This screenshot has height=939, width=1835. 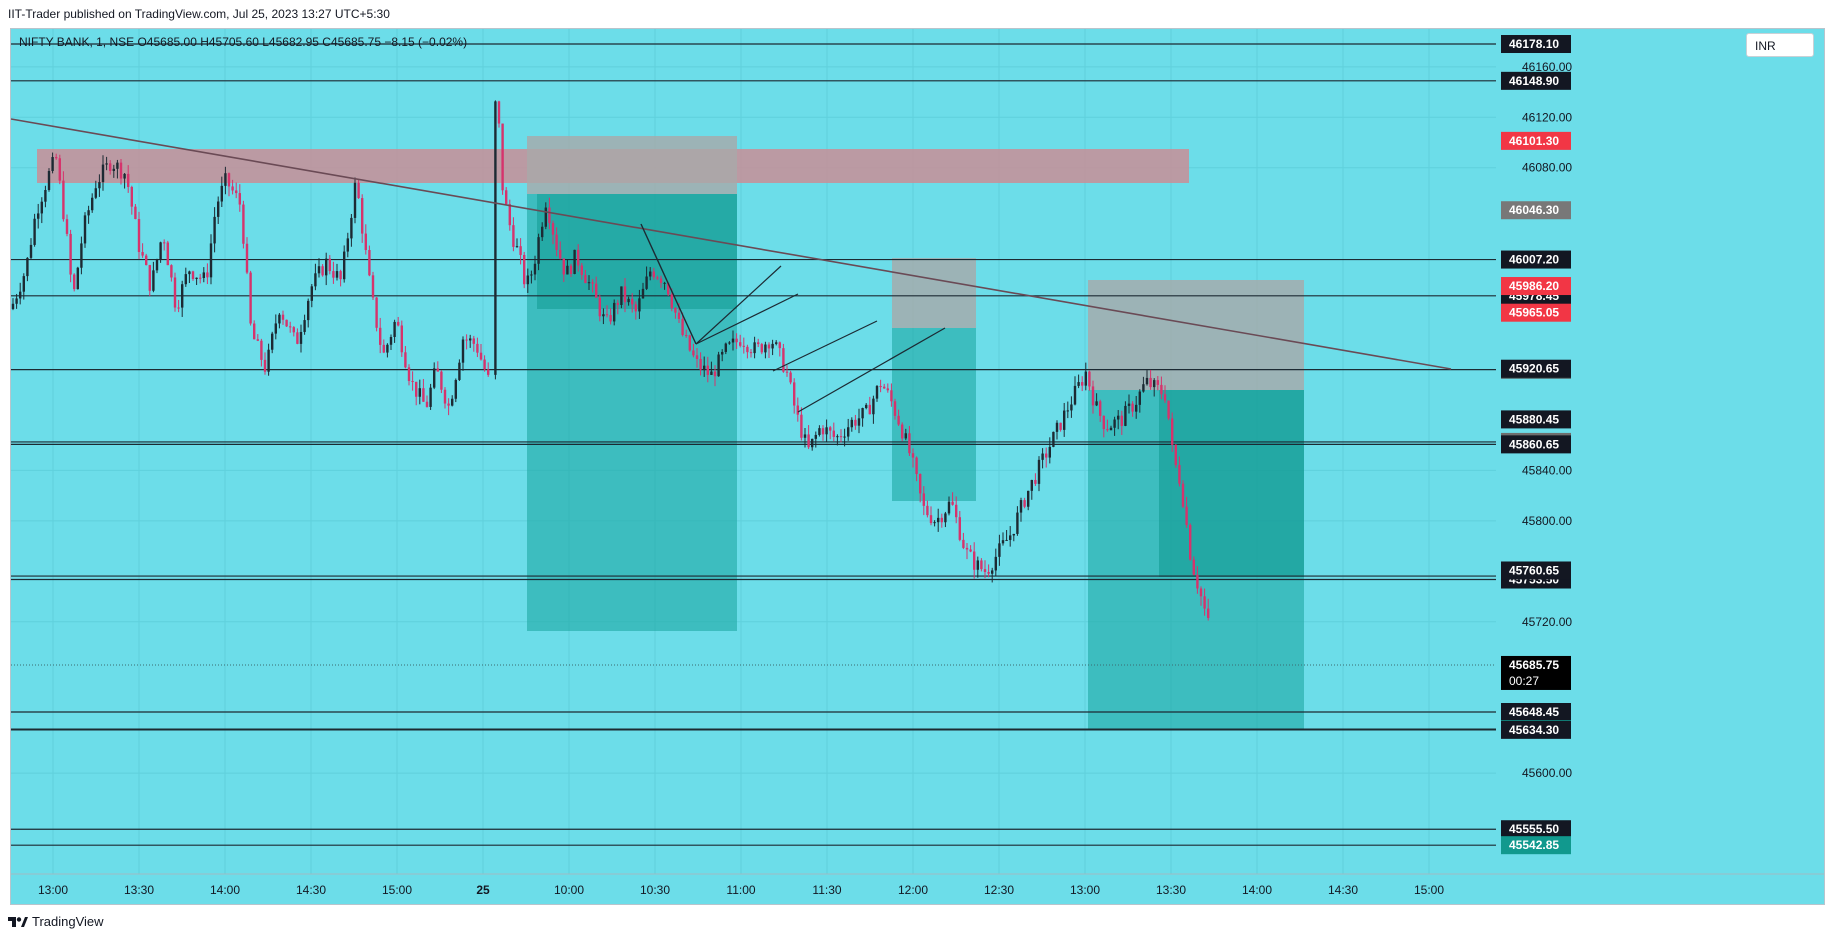 What do you see at coordinates (1534, 141) in the screenshot?
I see `price-label-text: 46101.30` at bounding box center [1534, 141].